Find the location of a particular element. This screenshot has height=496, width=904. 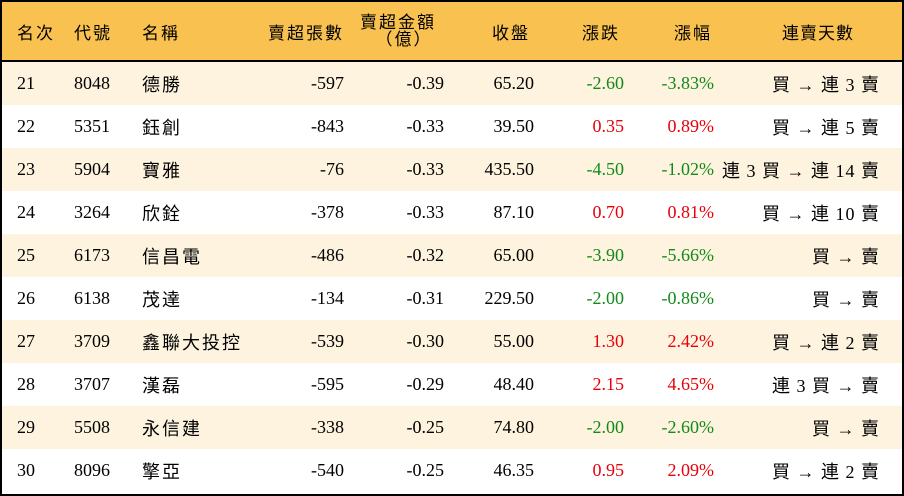

cell-rank: 28 is located at coordinates (26, 384).